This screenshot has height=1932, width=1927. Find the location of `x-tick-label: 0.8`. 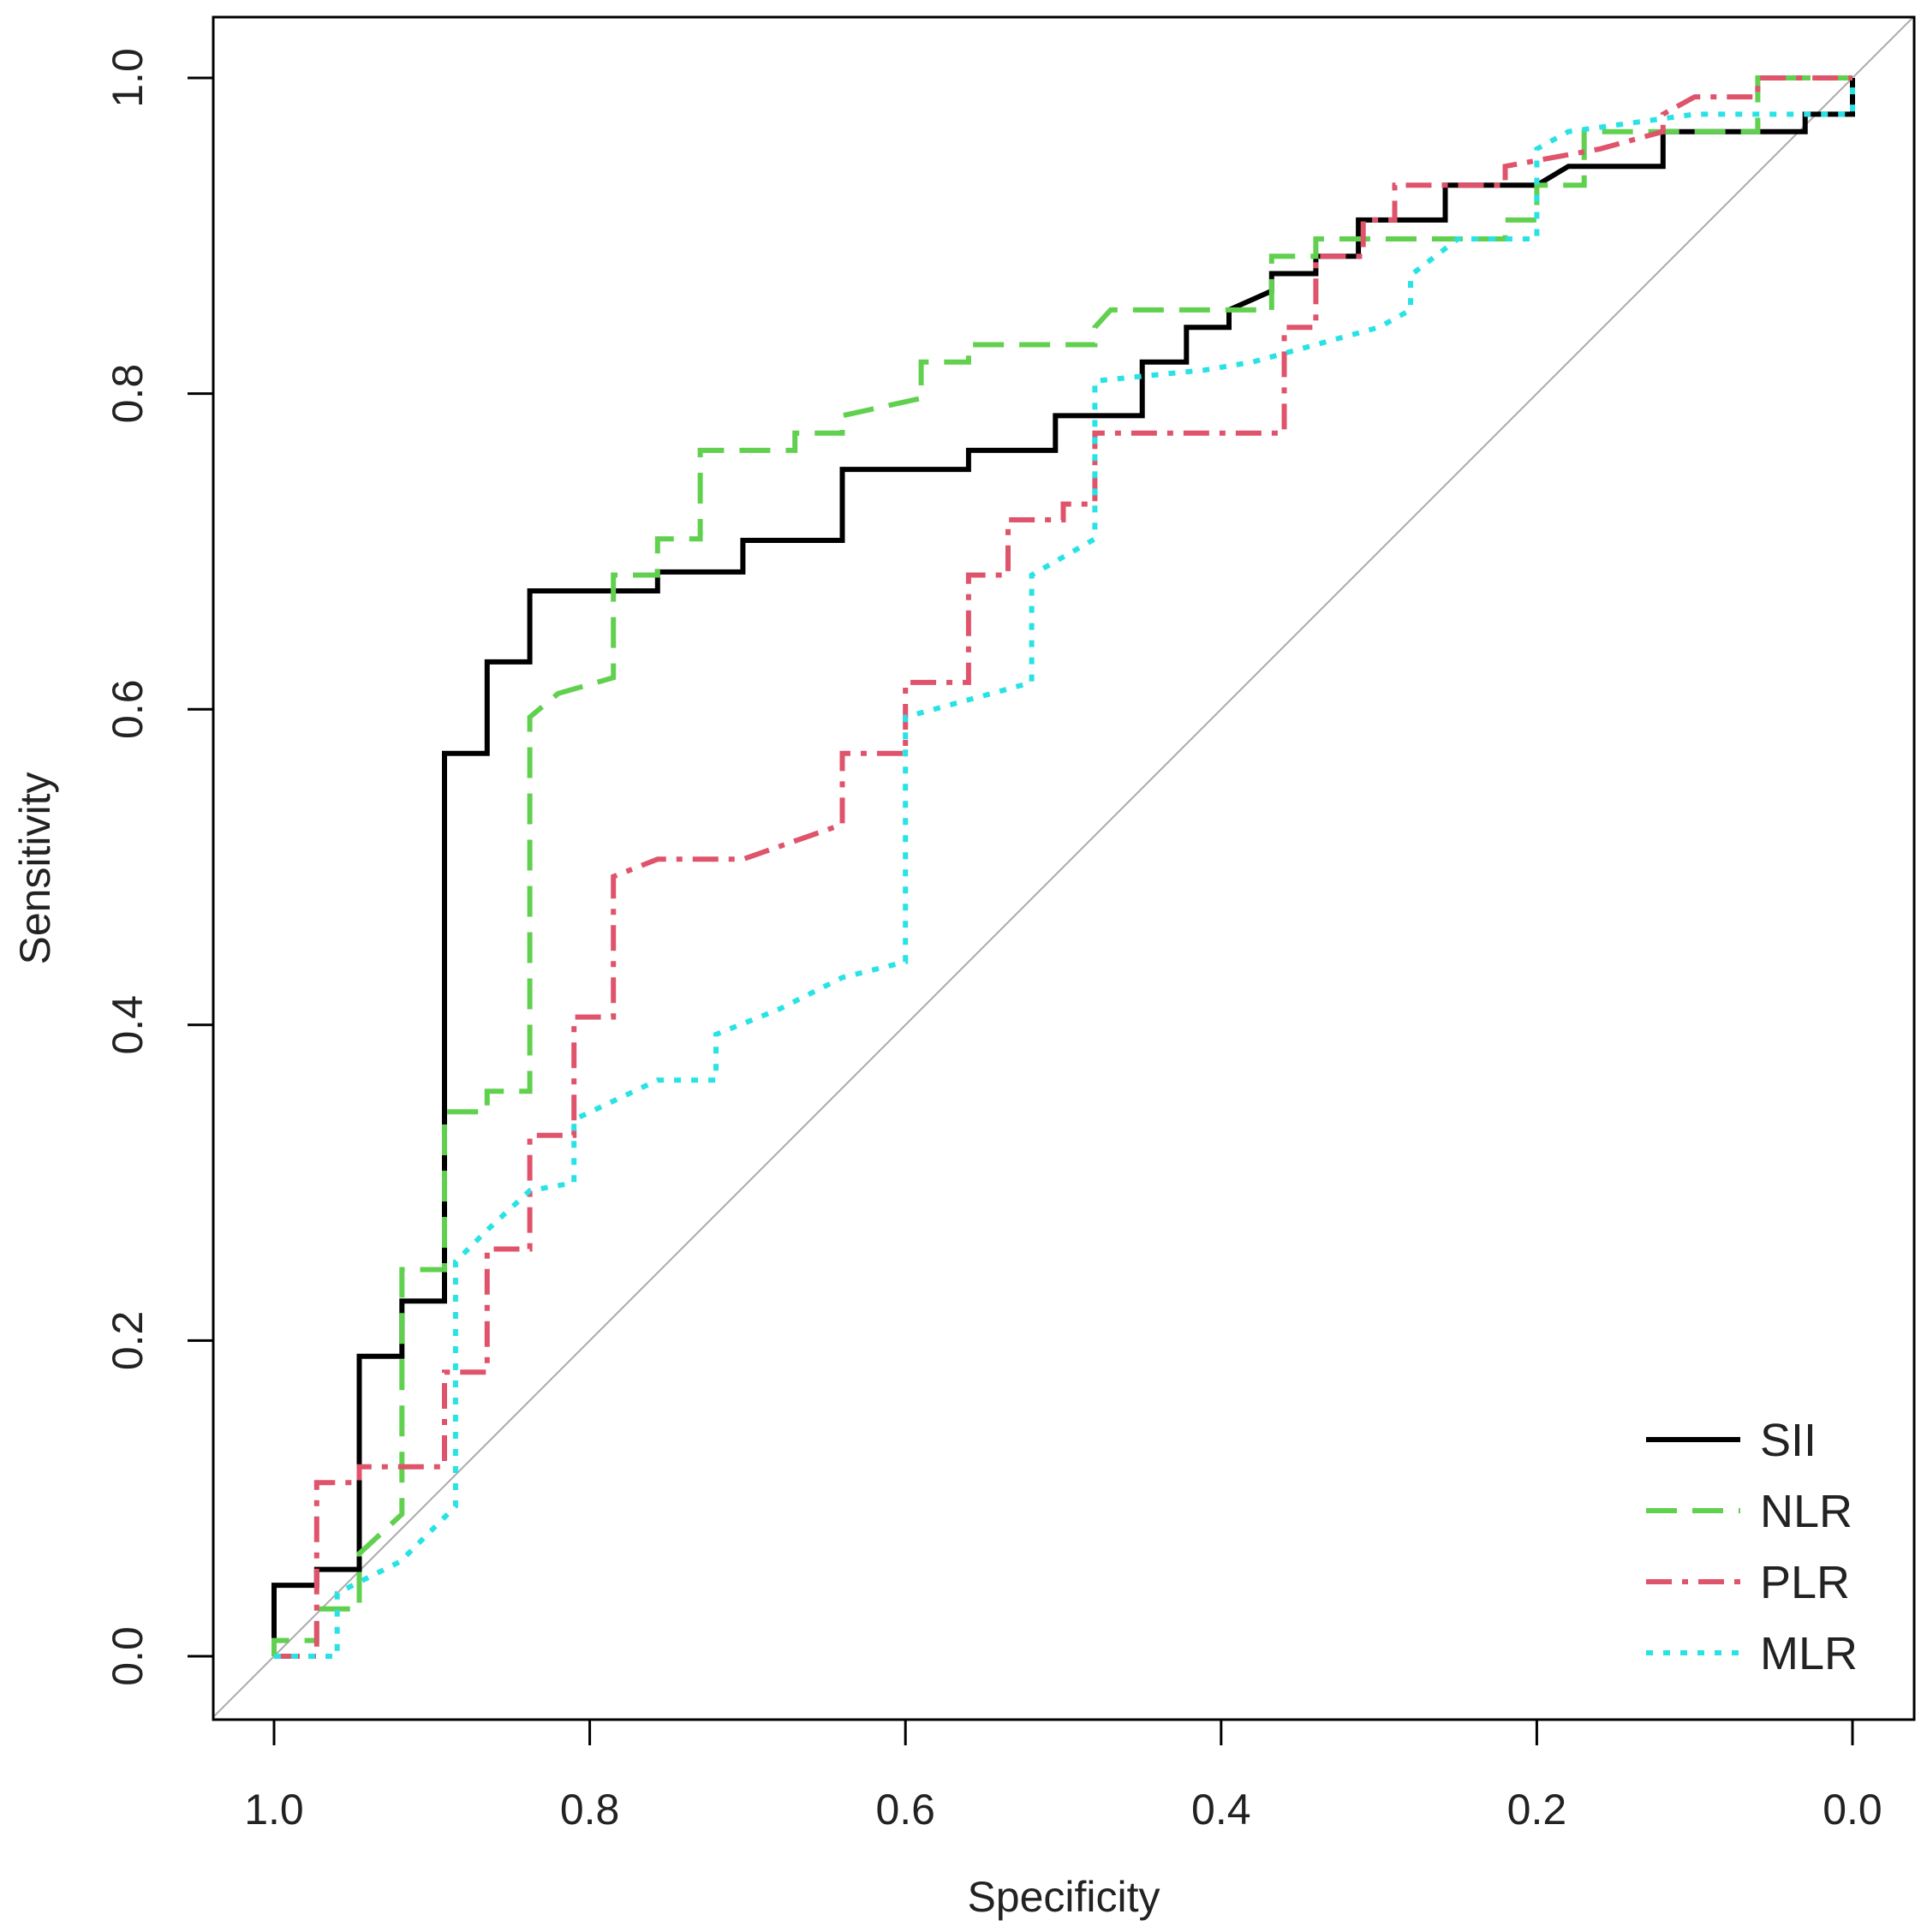

x-tick-label: 0.8 is located at coordinates (590, 1810).